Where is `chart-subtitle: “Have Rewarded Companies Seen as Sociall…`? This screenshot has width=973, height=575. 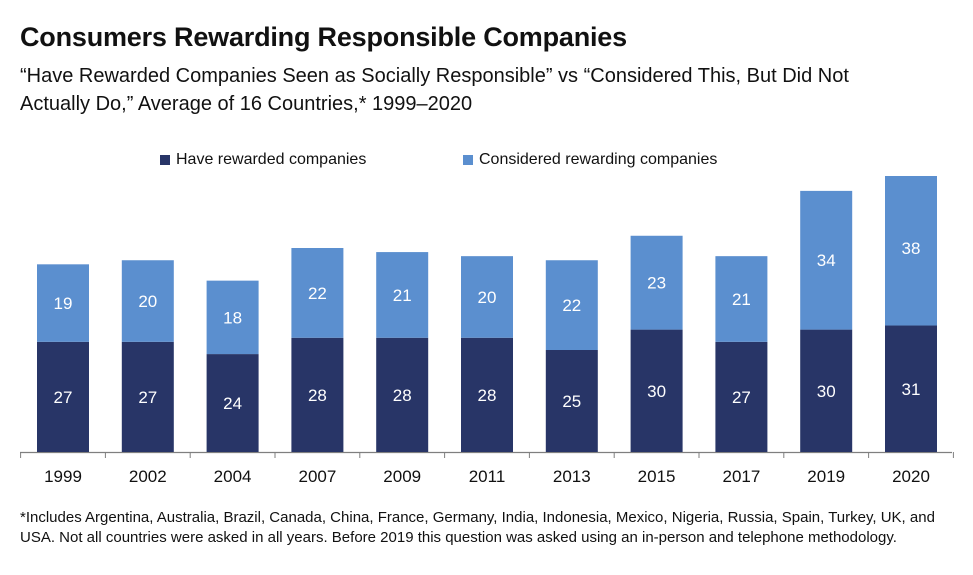
chart-subtitle: “Have Rewarded Companies Seen as Sociall… is located at coordinates (434, 90).